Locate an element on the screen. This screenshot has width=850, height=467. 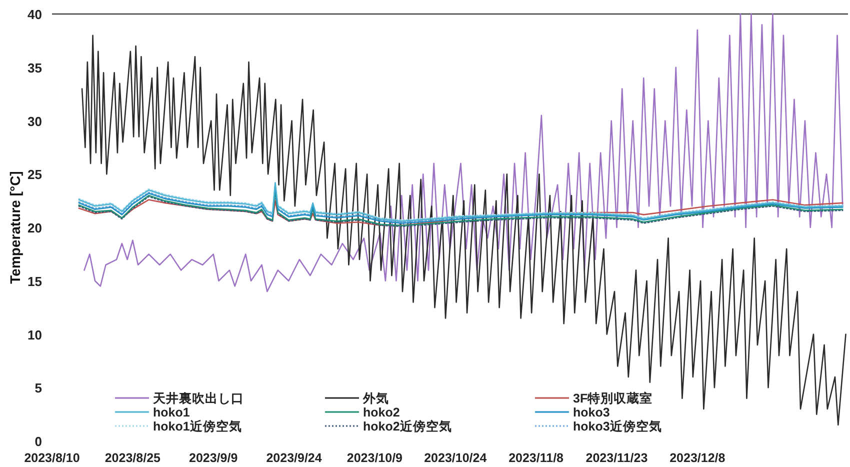
y-axis-title: Temperature [°C] is located at coordinates (15, 227).